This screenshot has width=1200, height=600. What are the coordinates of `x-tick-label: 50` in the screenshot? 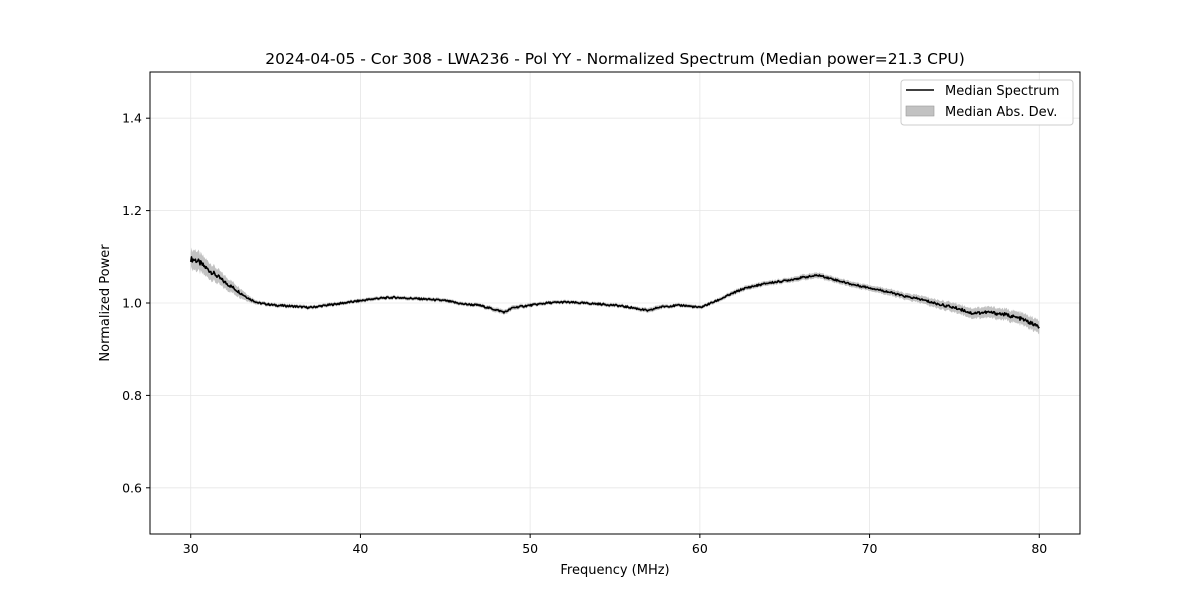 It's located at (530, 548).